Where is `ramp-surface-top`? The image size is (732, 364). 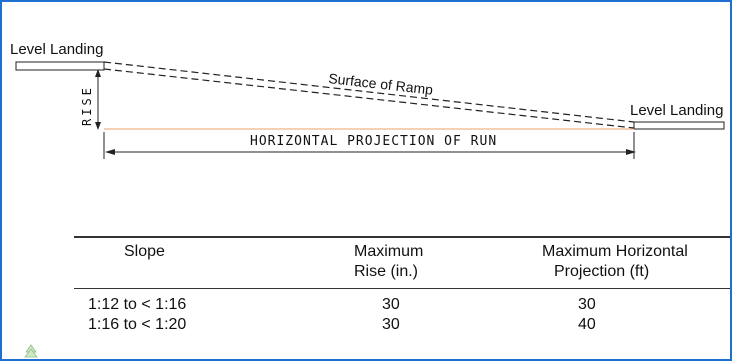 ramp-surface-top is located at coordinates (369, 92).